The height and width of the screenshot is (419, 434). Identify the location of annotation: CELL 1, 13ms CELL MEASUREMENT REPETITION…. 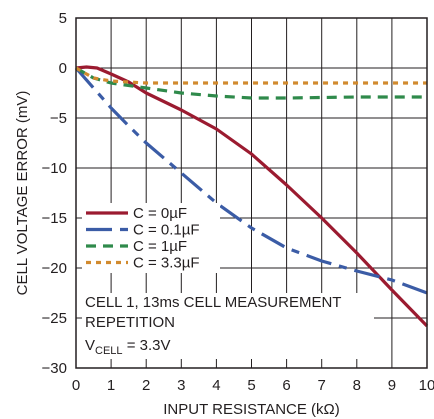
(228, 326).